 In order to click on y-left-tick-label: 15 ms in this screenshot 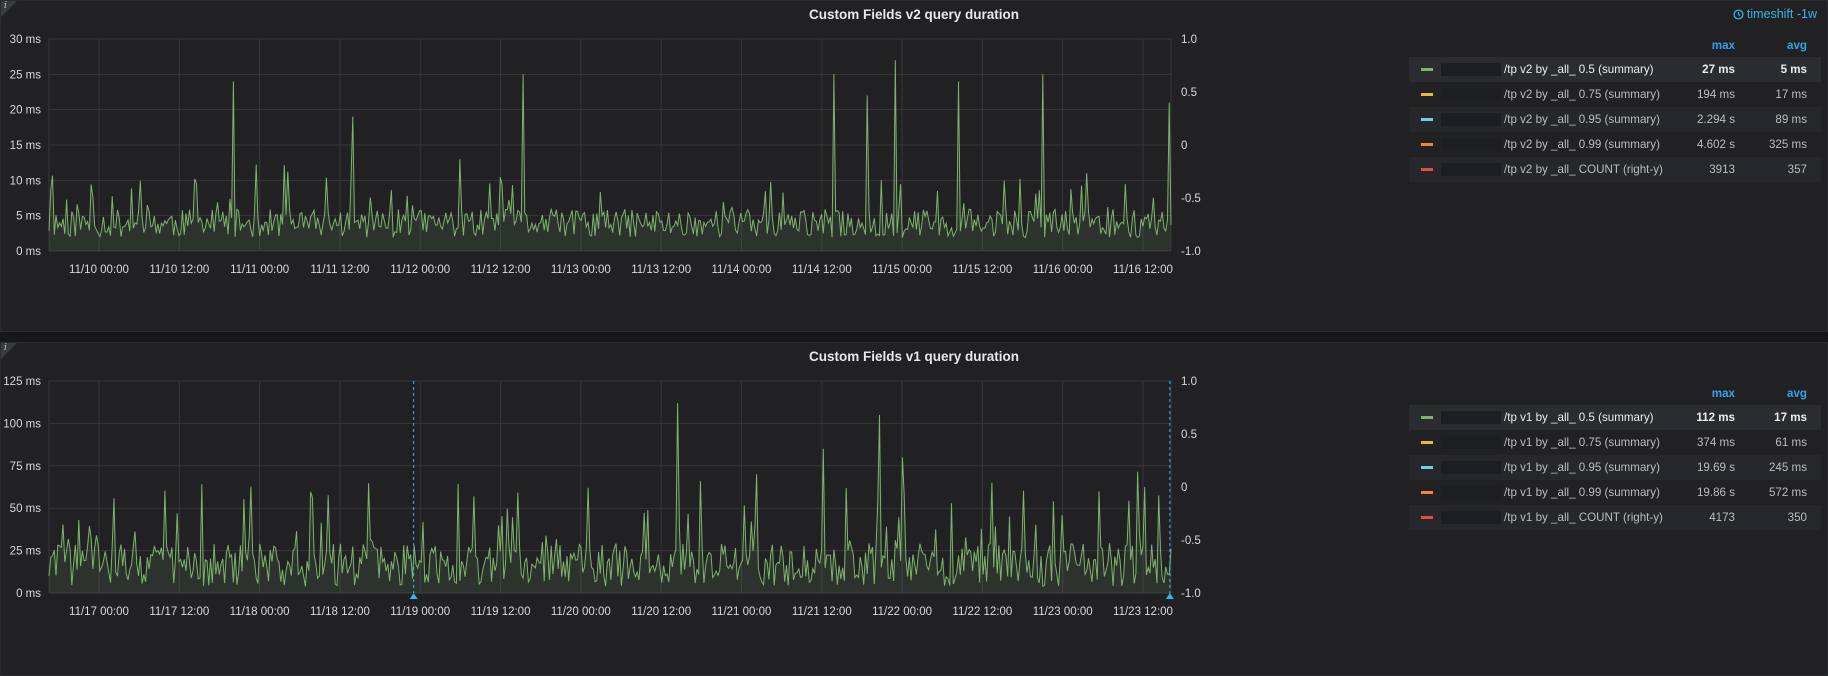, I will do `click(26, 146)`.